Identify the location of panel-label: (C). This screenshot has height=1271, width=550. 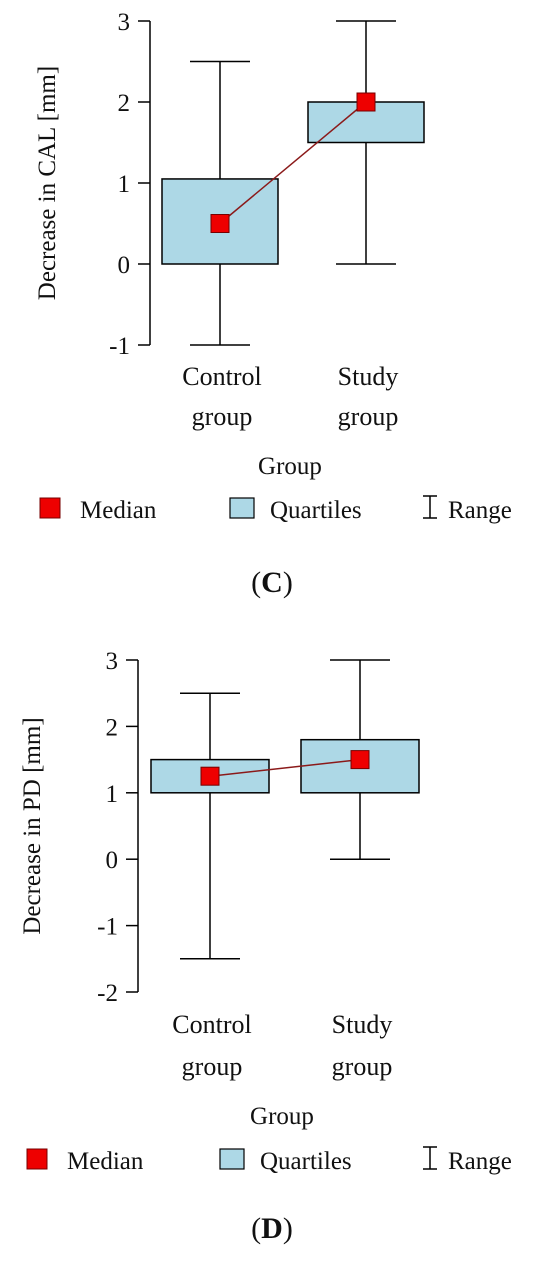
(272, 582).